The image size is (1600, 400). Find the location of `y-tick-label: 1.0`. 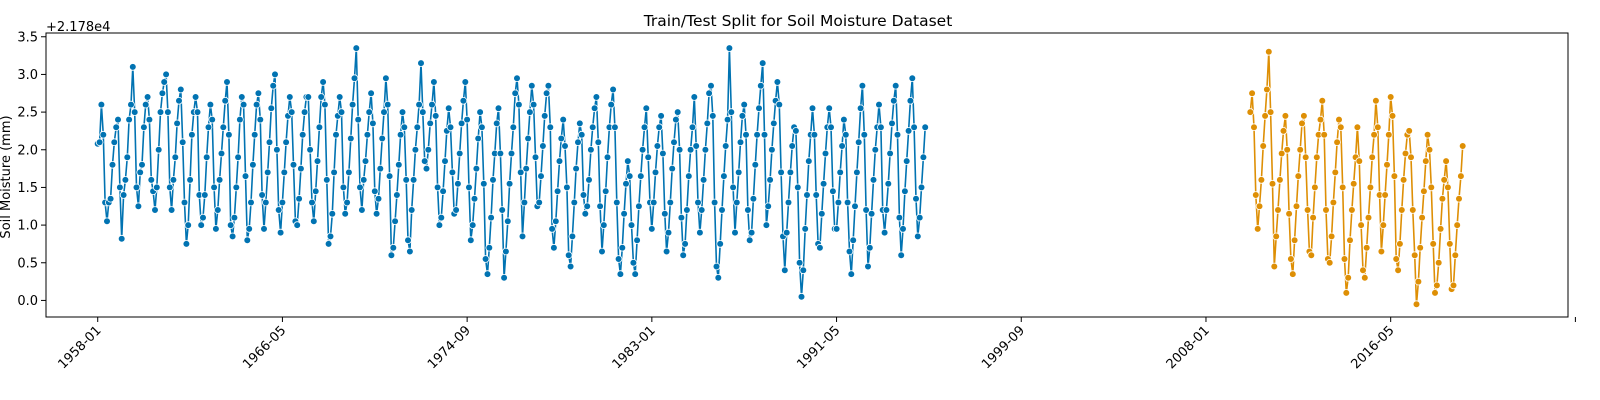

y-tick-label: 1.0 is located at coordinates (27, 226).